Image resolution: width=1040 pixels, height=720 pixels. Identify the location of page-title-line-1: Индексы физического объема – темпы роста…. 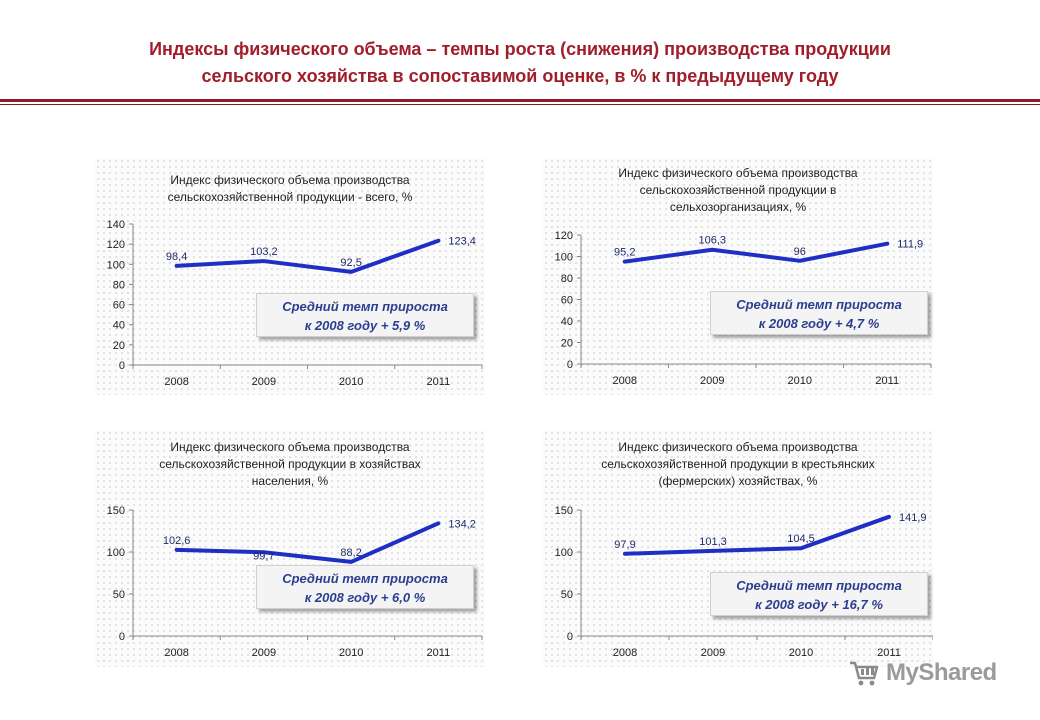
(520, 49).